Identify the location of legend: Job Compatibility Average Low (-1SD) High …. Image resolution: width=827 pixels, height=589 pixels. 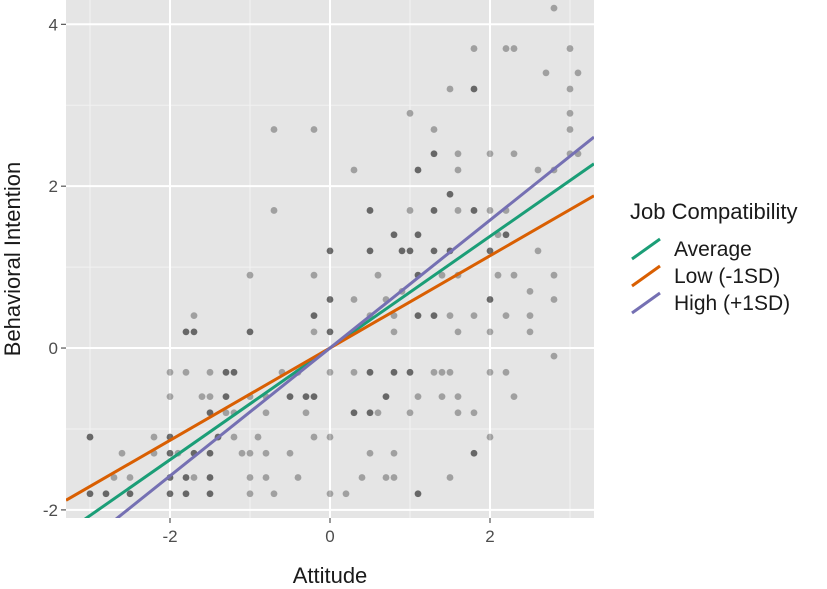
(714, 257).